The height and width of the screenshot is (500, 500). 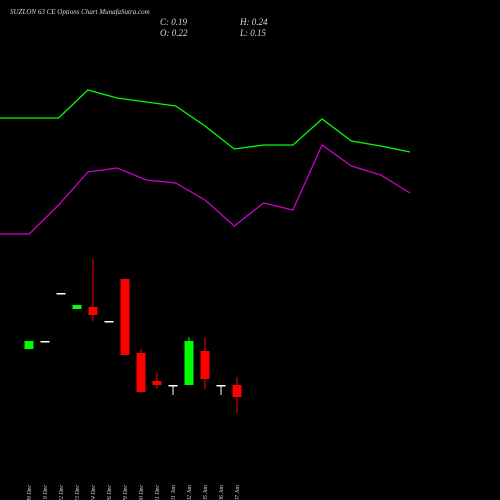 What do you see at coordinates (174, 33) in the screenshot?
I see `open-label: O: 0.22` at bounding box center [174, 33].